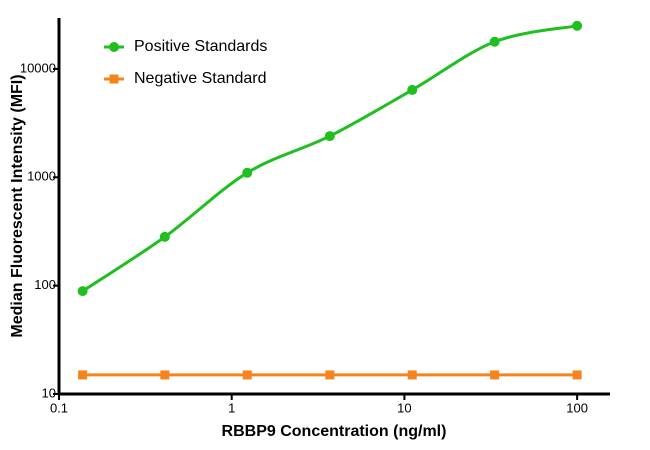  I want to click on y-tick-label: 100, so click(45, 284).